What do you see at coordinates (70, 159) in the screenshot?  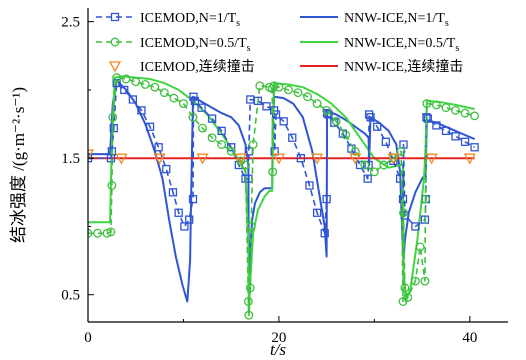 I see `y-tick-label: 1.5` at bounding box center [70, 159].